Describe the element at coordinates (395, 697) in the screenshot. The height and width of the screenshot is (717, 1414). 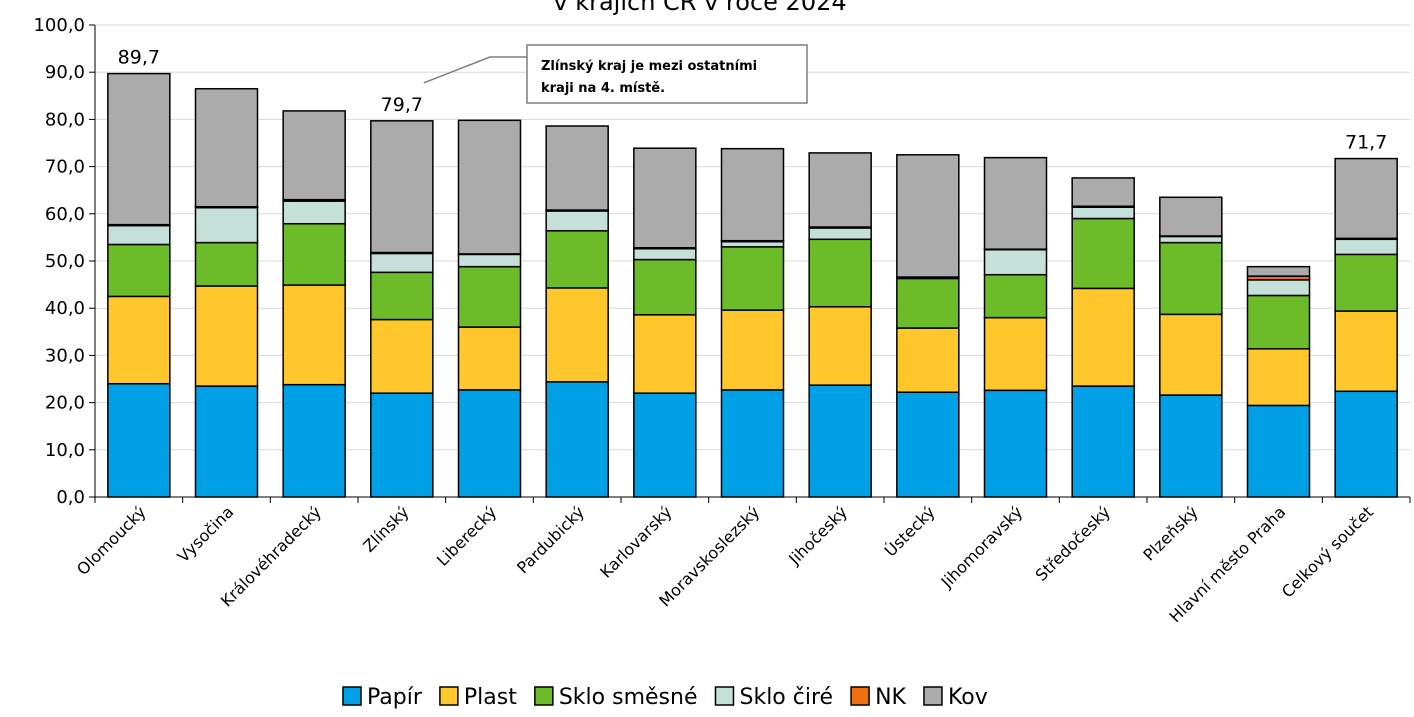
I see `legend-label: Papír` at that location.